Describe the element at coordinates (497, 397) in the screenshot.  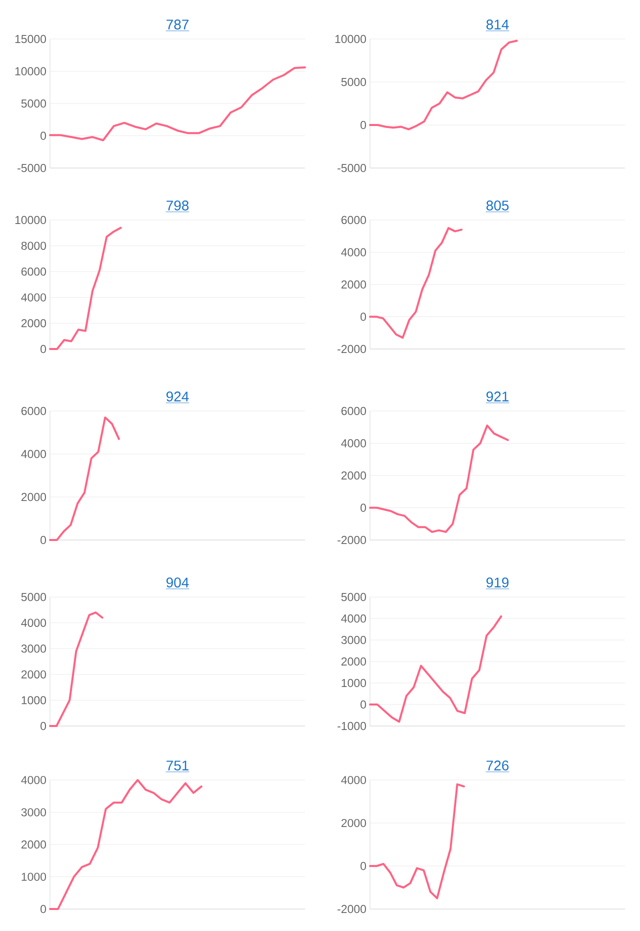
I see `chart-title: 921` at that location.